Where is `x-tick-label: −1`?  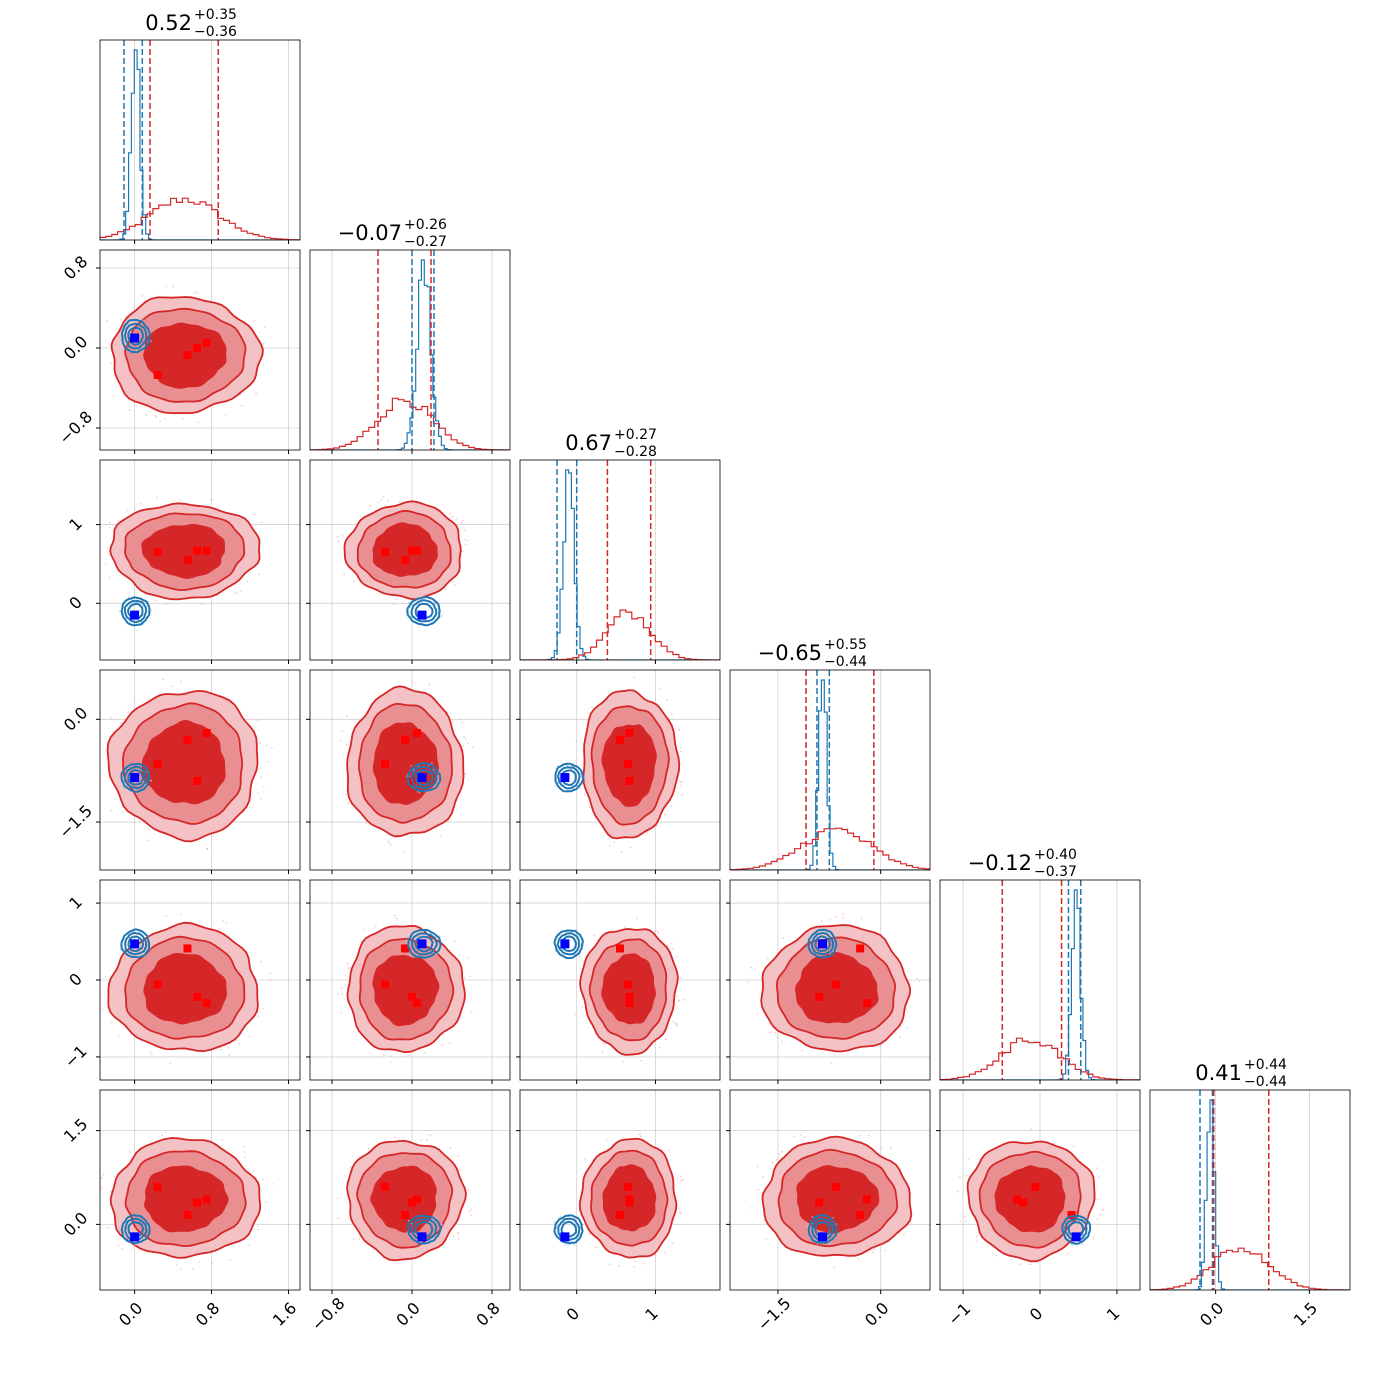 x-tick-label: −1 is located at coordinates (959, 1314).